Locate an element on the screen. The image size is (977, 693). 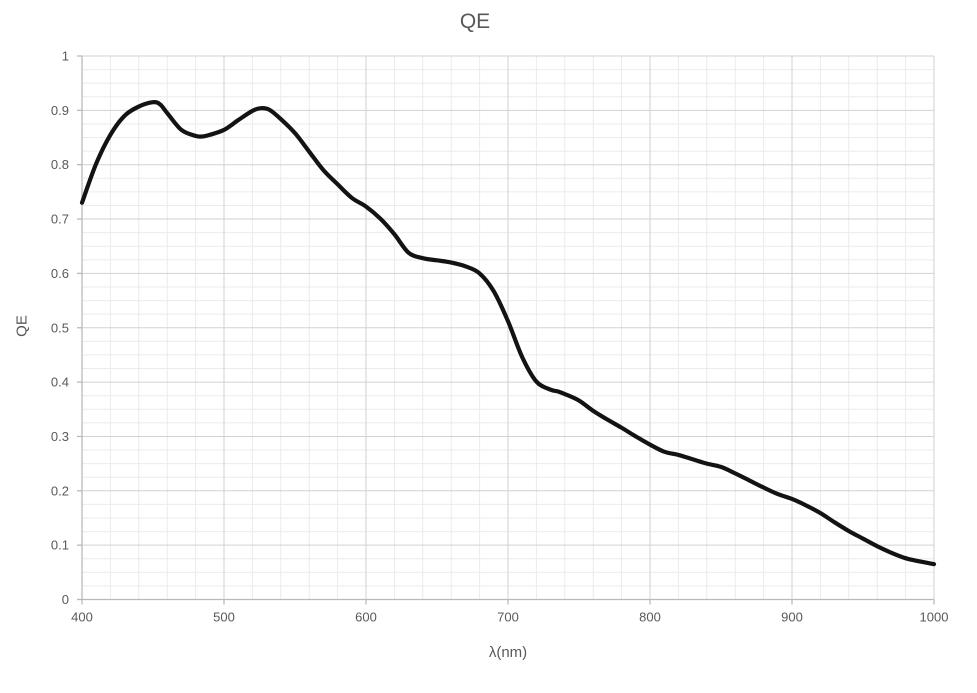
y-tick-label: 0.9 is located at coordinates (60, 110).